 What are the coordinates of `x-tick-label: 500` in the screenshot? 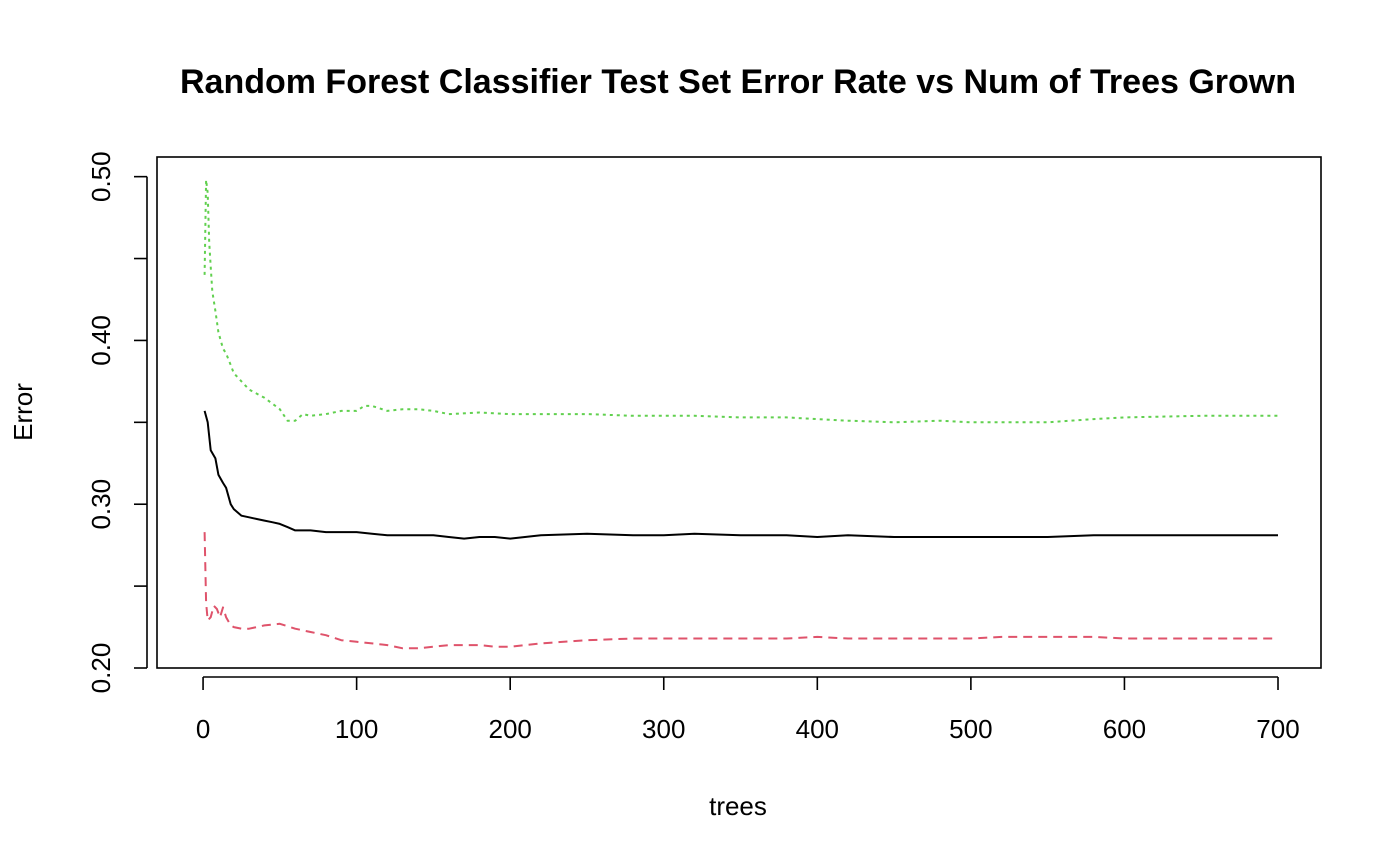 It's located at (970, 729).